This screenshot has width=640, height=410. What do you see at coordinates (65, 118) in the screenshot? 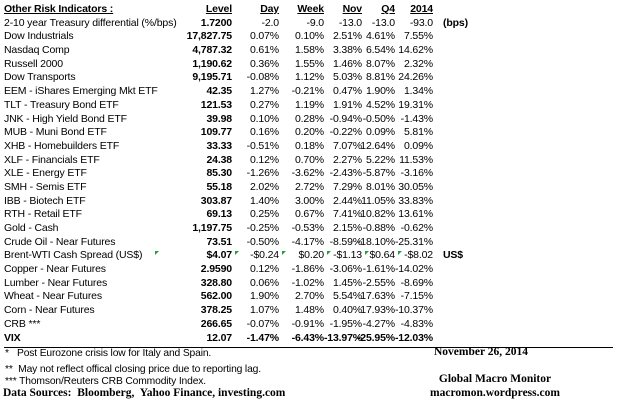
I see `row-label: JNK - High Yield Bond ETF` at bounding box center [65, 118].